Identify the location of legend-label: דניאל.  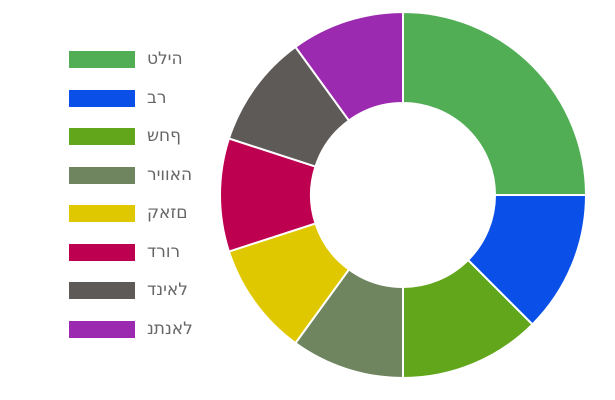
(167, 290).